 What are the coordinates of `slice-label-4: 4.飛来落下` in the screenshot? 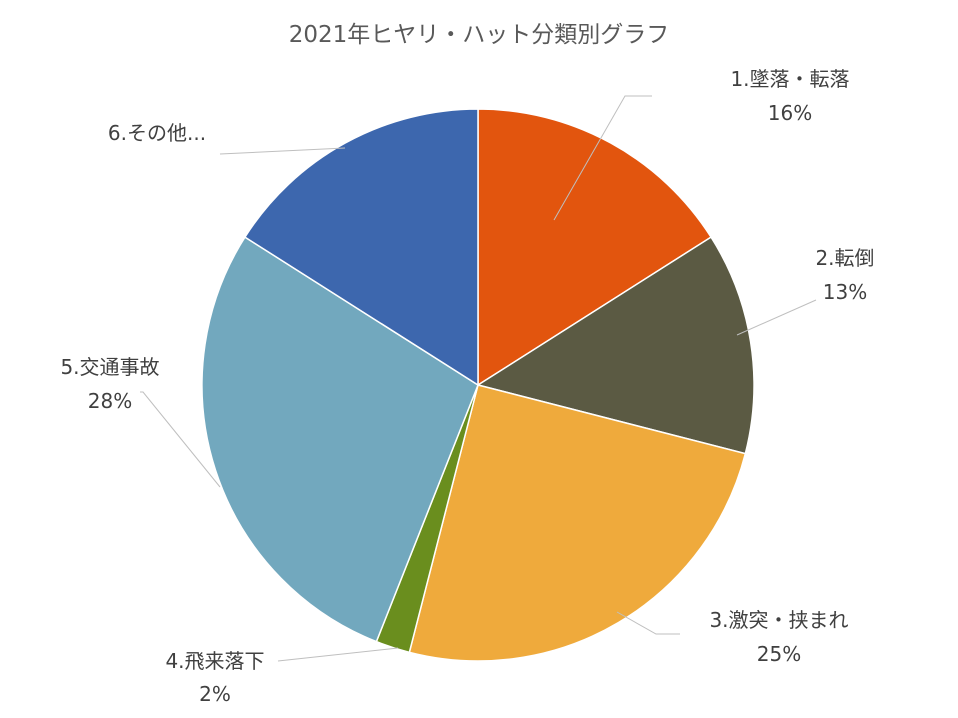 It's located at (214, 661).